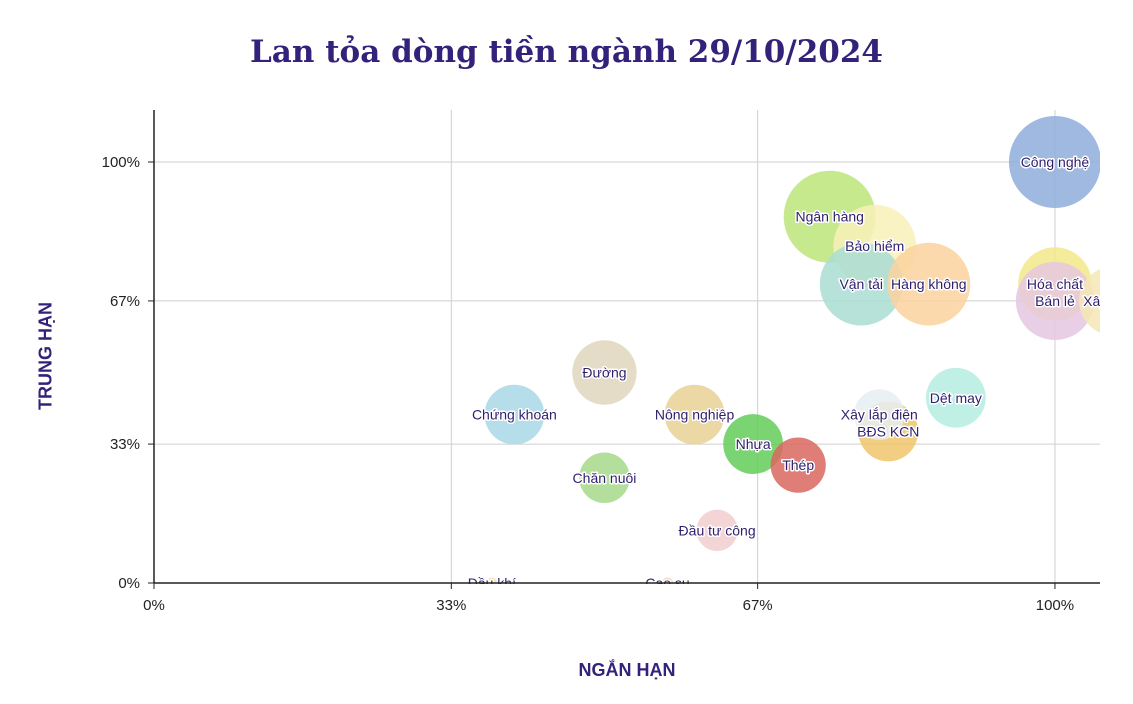  Describe the element at coordinates (1055, 284) in the screenshot. I see `bubble-label: Hóa chất` at that location.